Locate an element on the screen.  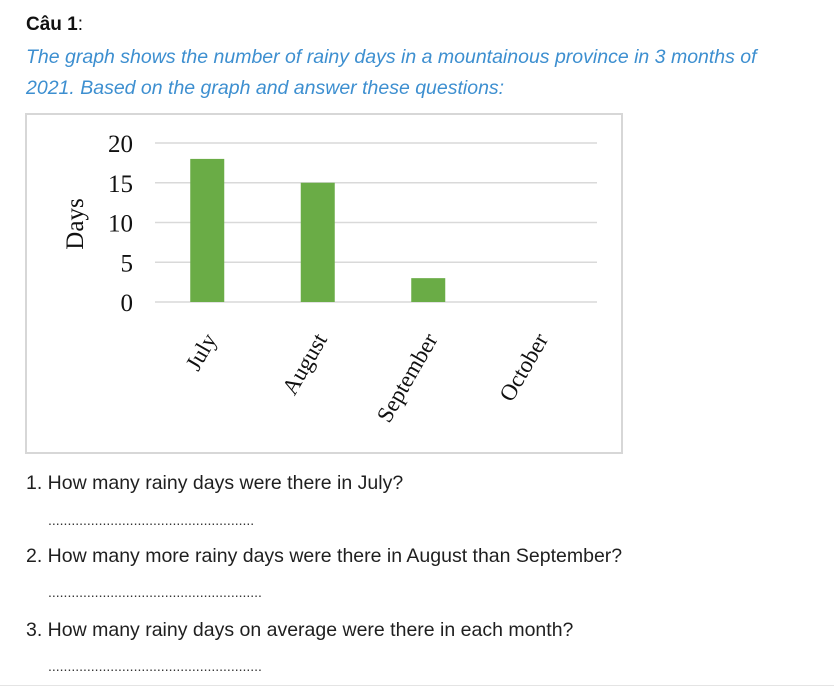
bar-july is located at coordinates (207, 230).